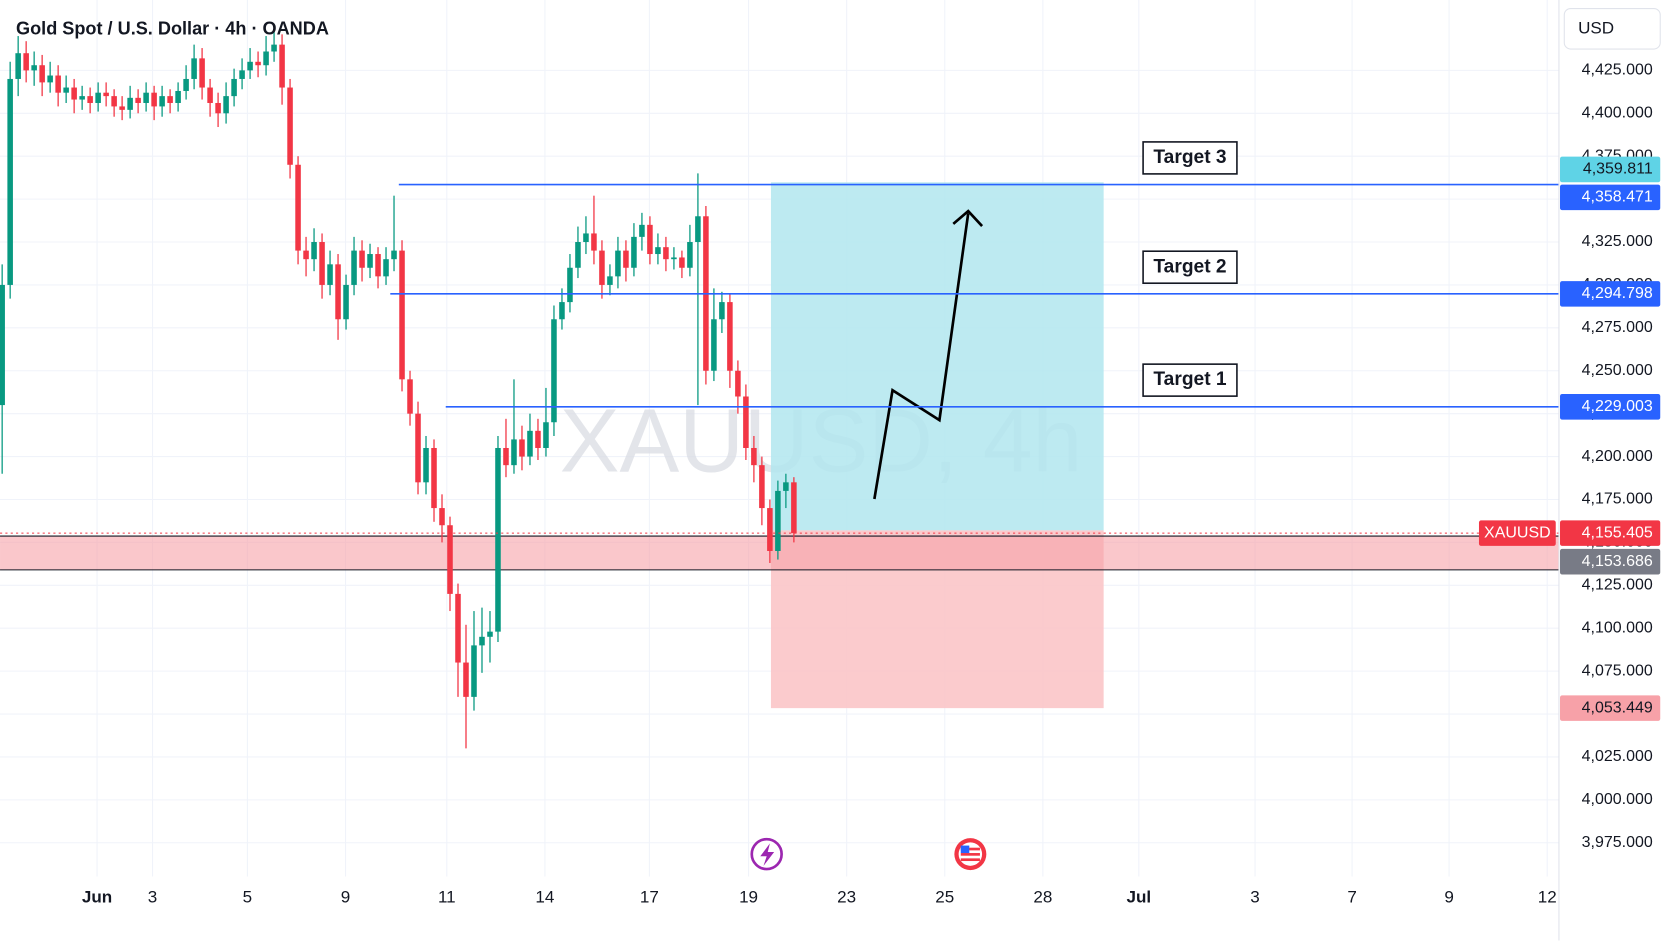 The height and width of the screenshot is (941, 1672). I want to click on target-label-box, so click(1190, 158).